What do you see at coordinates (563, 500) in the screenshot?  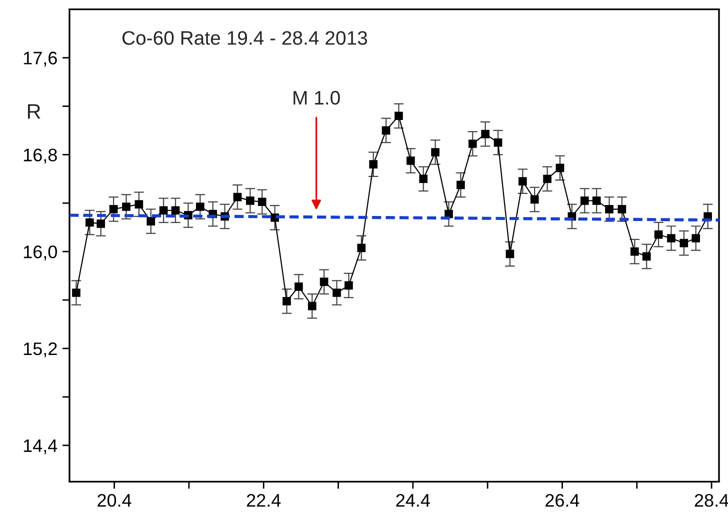 I see `x-tick-label: 26.4` at bounding box center [563, 500].